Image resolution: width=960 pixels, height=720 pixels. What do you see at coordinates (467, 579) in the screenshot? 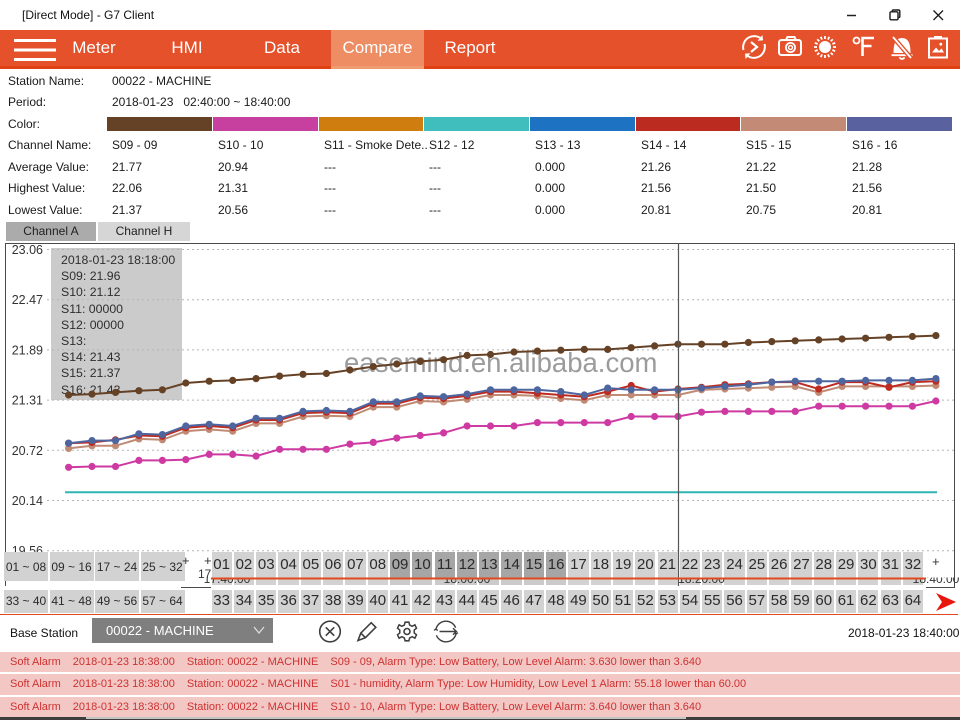
I see `svg-text: 18:00:00` at bounding box center [467, 579].